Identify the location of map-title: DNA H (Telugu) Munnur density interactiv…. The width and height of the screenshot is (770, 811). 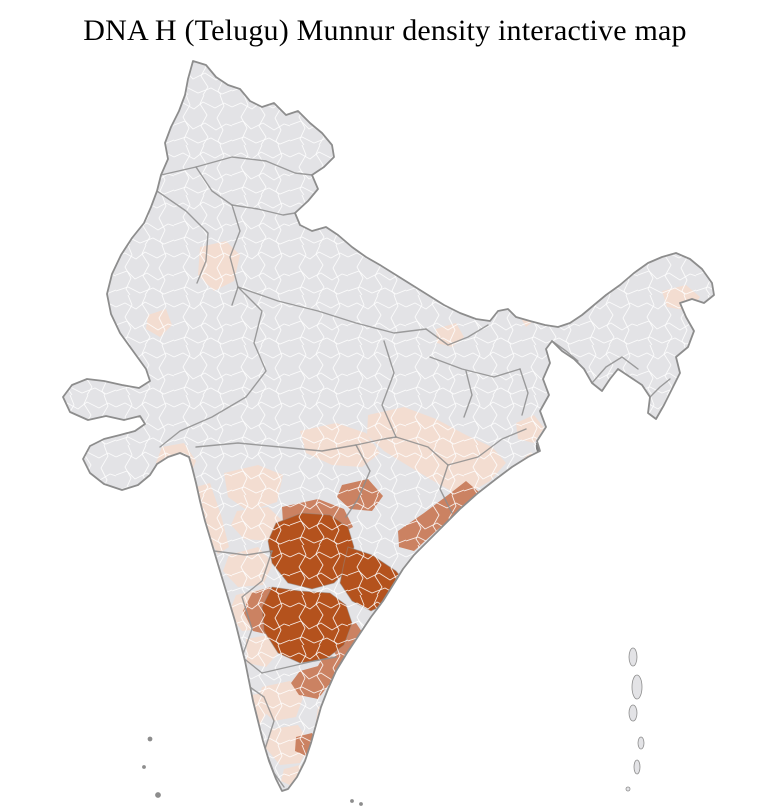
(385, 30).